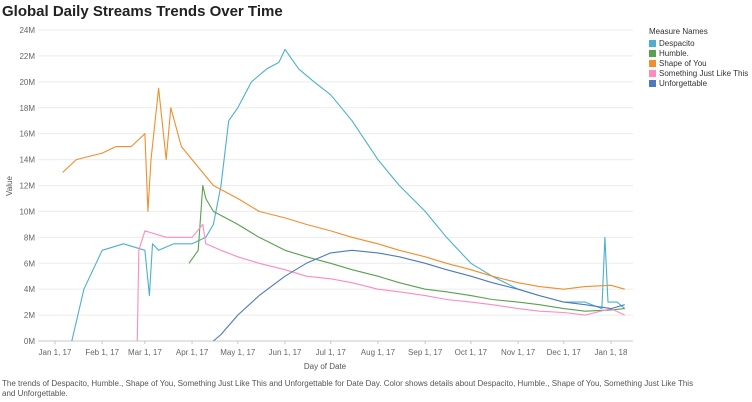 This screenshot has width=752, height=402. What do you see at coordinates (285, 352) in the screenshot?
I see `x-tick-label: Jun 1, 17` at bounding box center [285, 352].